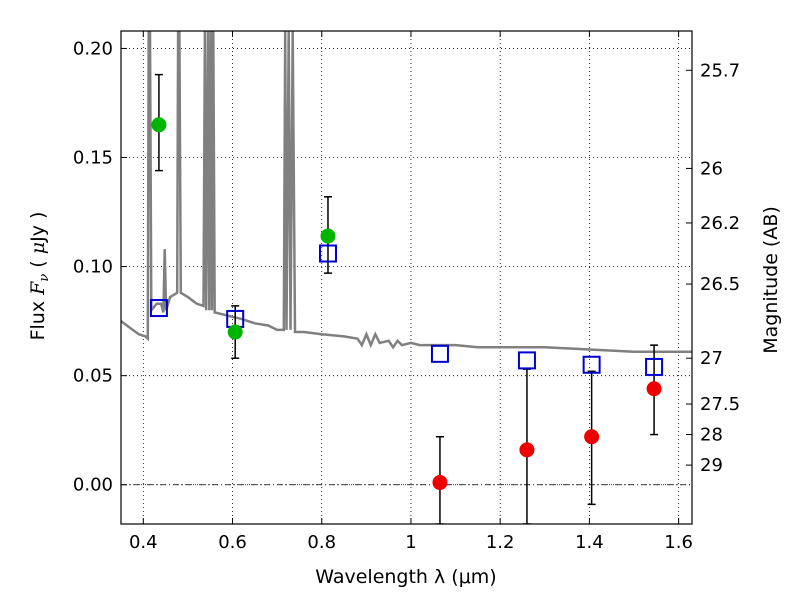 The height and width of the screenshot is (600, 800). I want to click on right-axis-title: Magnitude (AB), so click(771, 280).